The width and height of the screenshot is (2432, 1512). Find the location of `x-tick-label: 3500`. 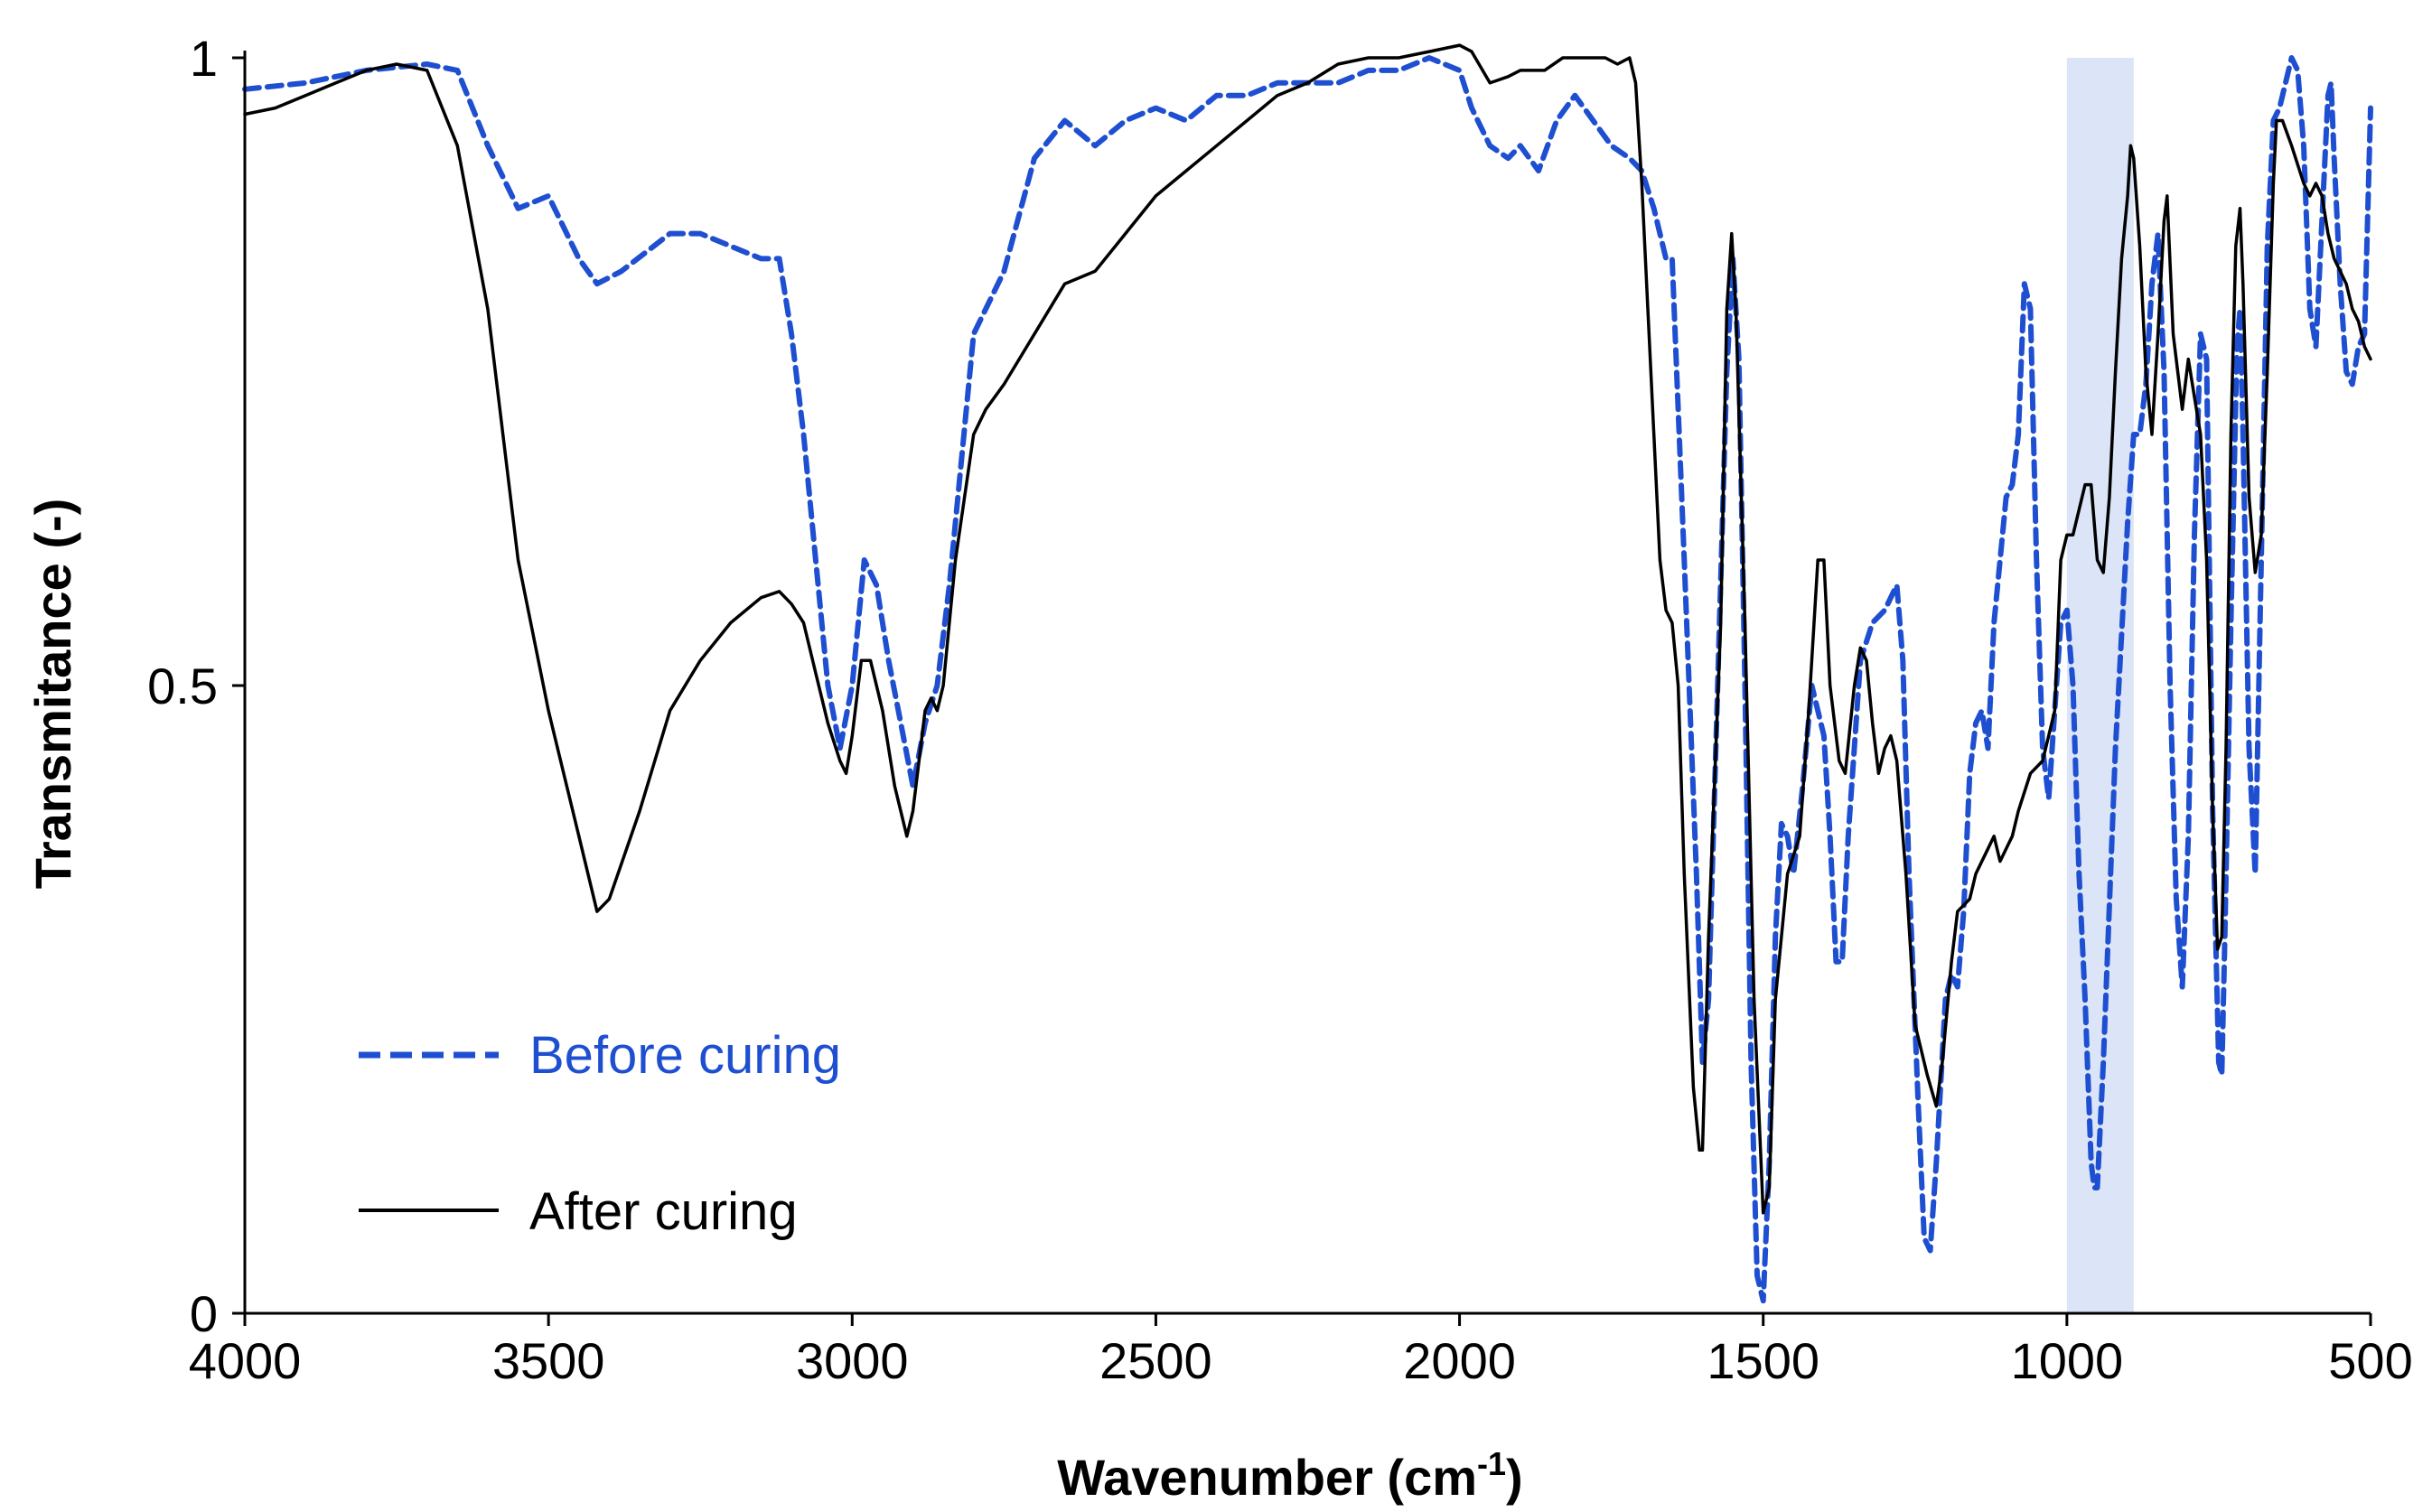

x-tick-label: 3500 is located at coordinates (548, 1361).